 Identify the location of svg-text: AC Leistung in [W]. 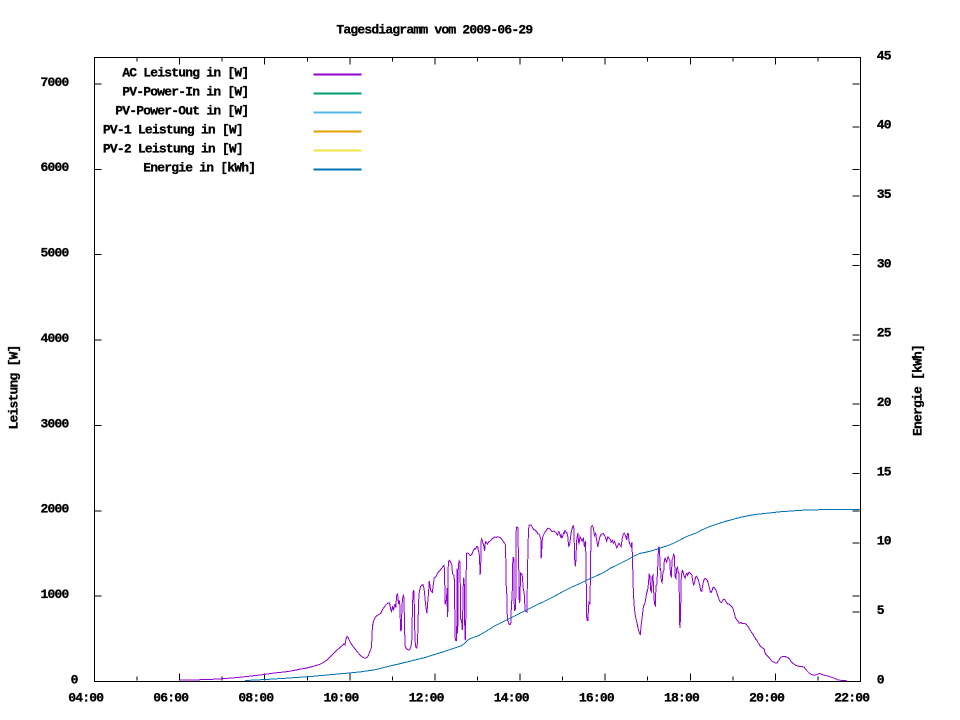
(185, 73).